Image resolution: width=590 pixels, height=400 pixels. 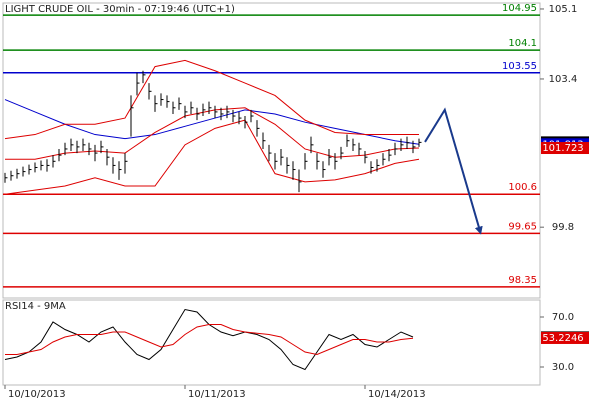 What do you see at coordinates (562, 148) in the screenshot?
I see `last-value-label: 101.723` at bounding box center [562, 148].